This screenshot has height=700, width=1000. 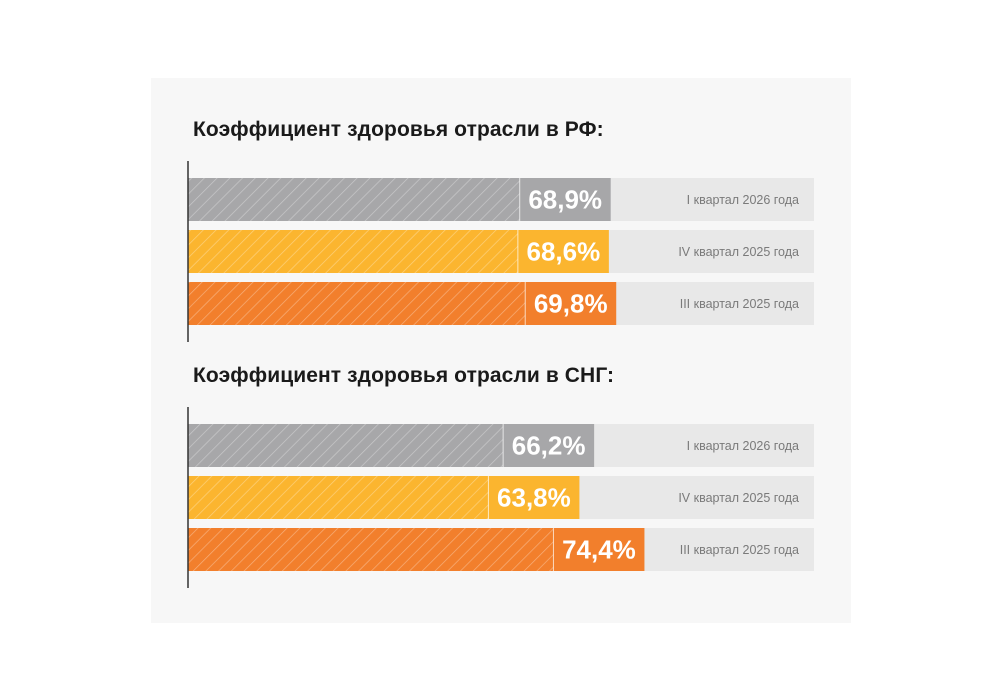 What do you see at coordinates (563, 252) in the screenshot?
I see `bar-value-label: 68,6%` at bounding box center [563, 252].